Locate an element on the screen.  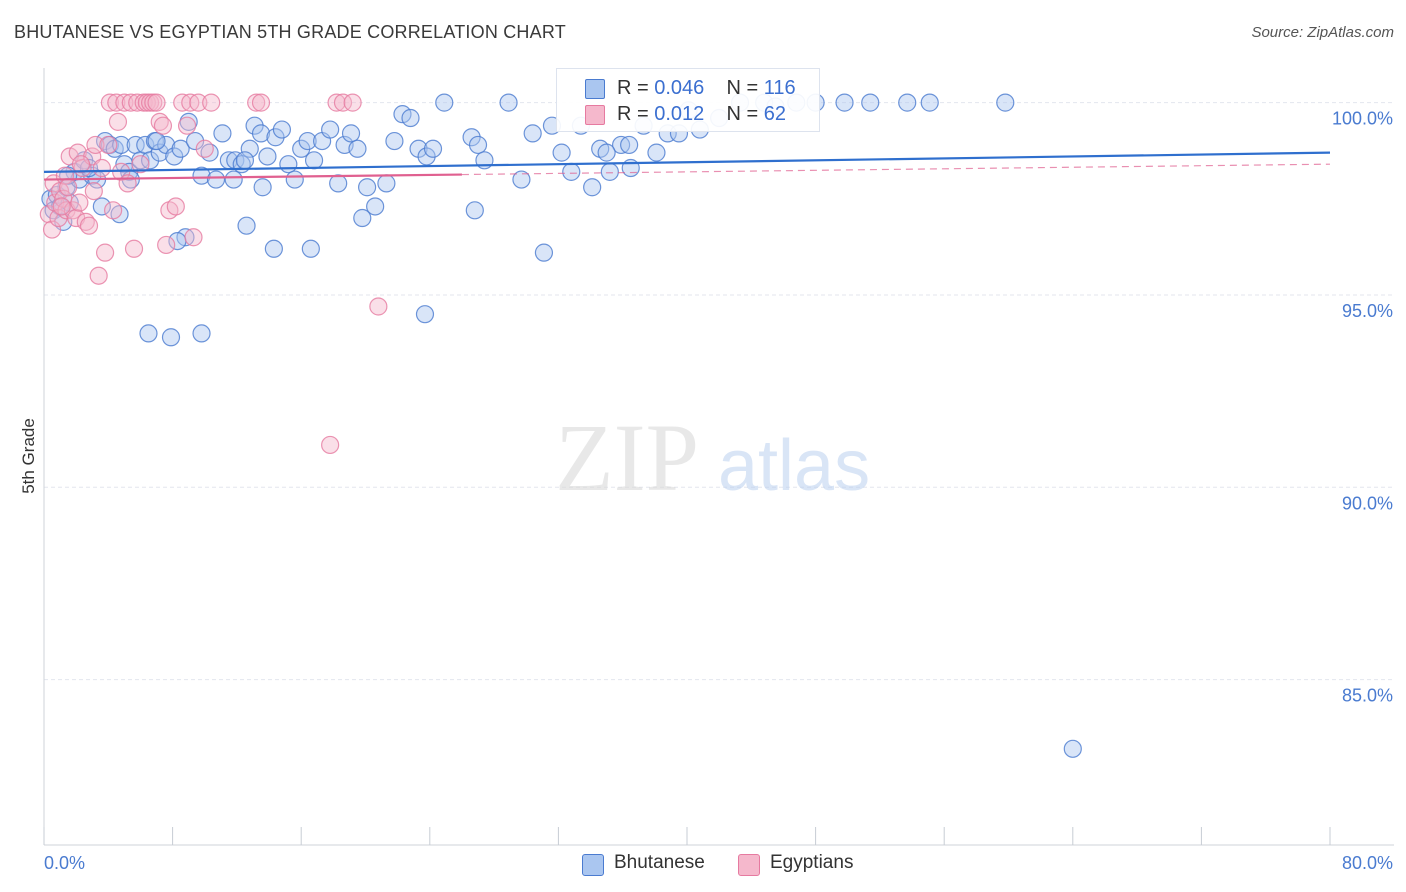
bottom-legend-swatch-pink is located at coordinates (749, 865).